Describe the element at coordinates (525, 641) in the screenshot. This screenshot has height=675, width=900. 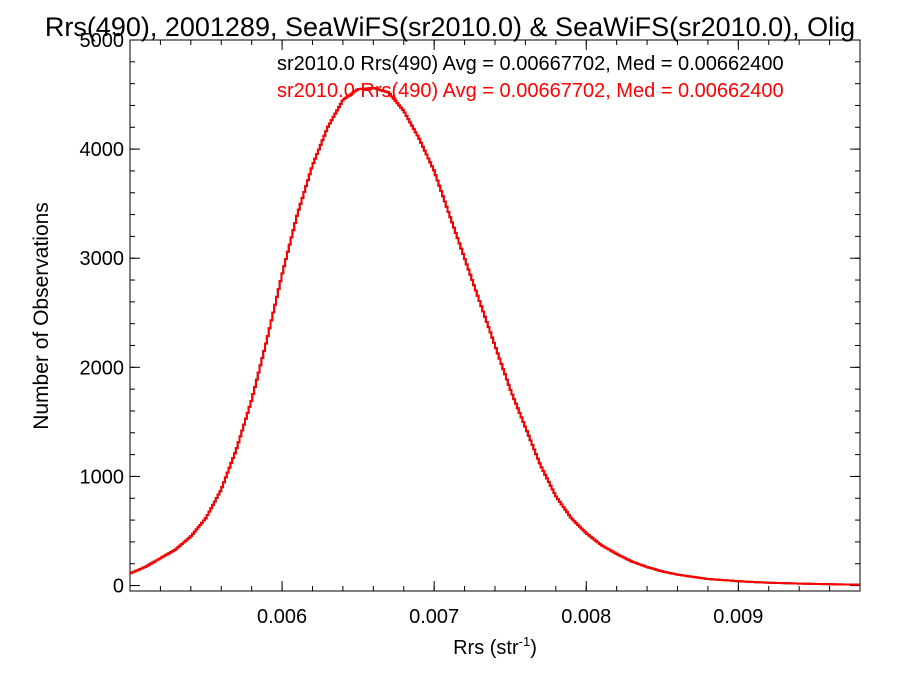
I see `x-axis-label-sup: -1` at that location.